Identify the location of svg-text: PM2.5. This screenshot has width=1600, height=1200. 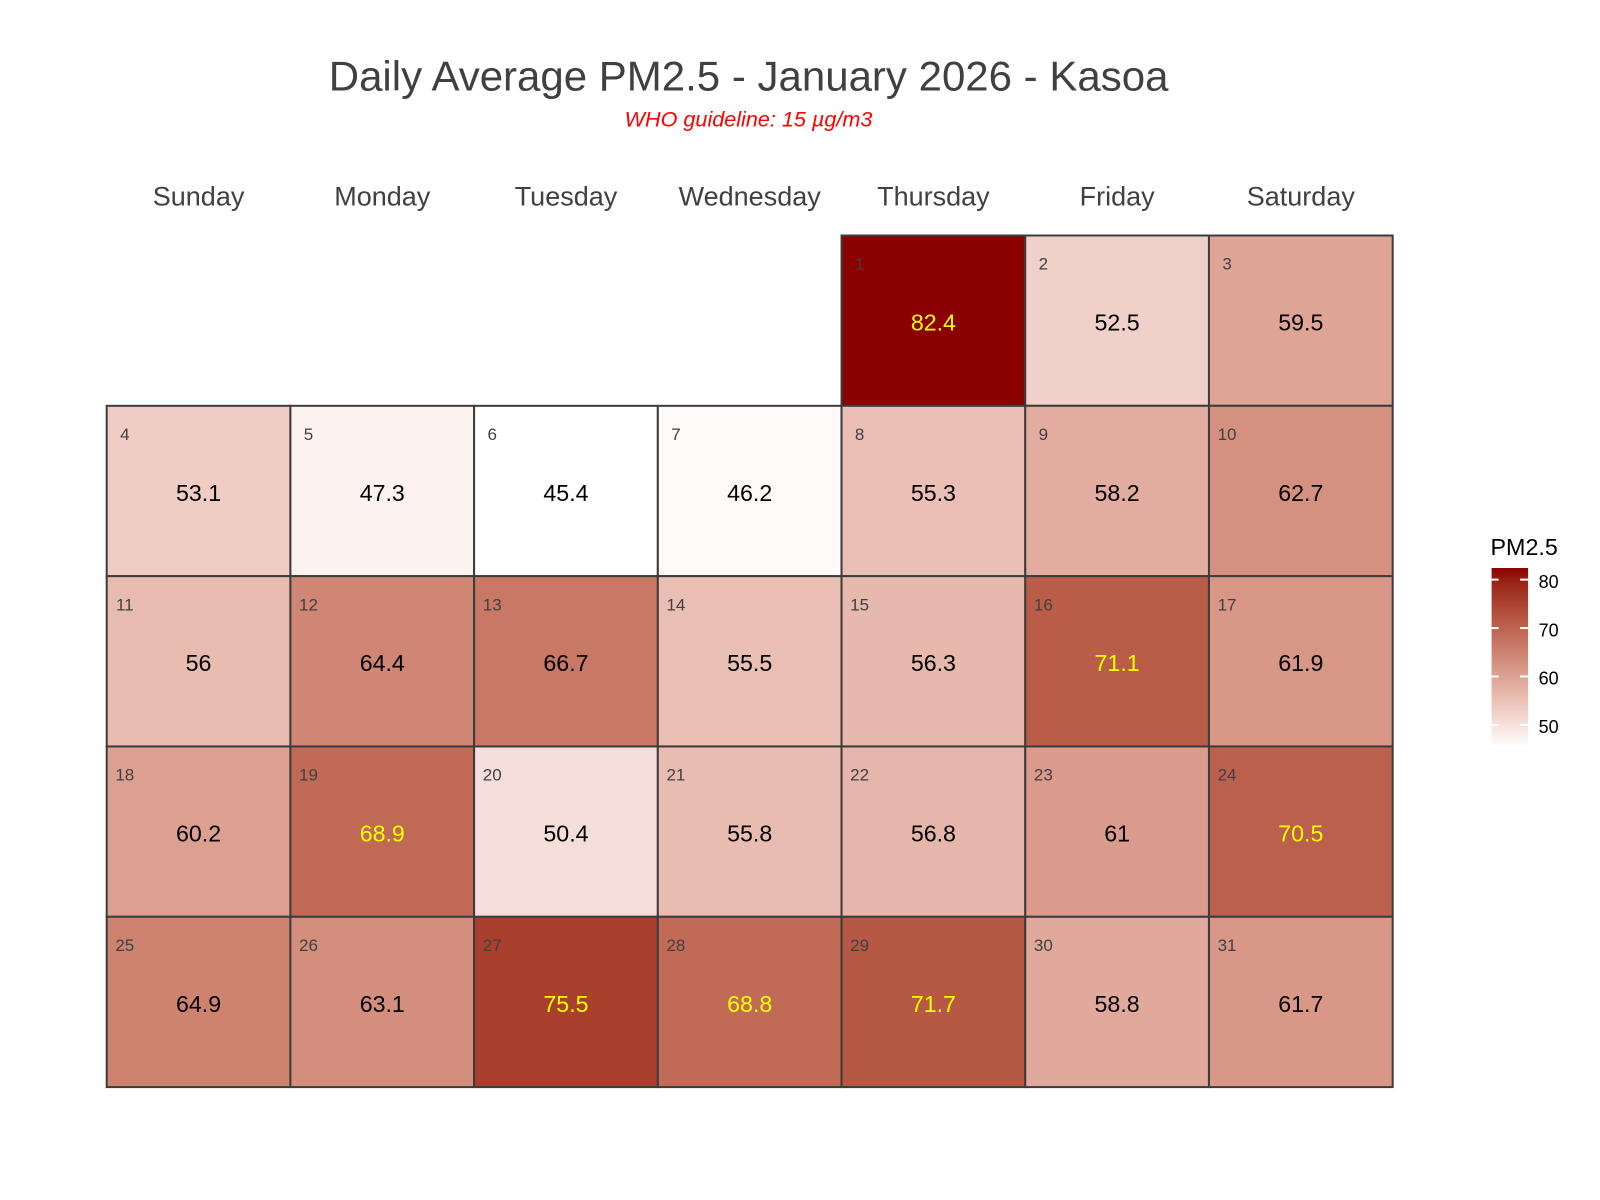
(1524, 547).